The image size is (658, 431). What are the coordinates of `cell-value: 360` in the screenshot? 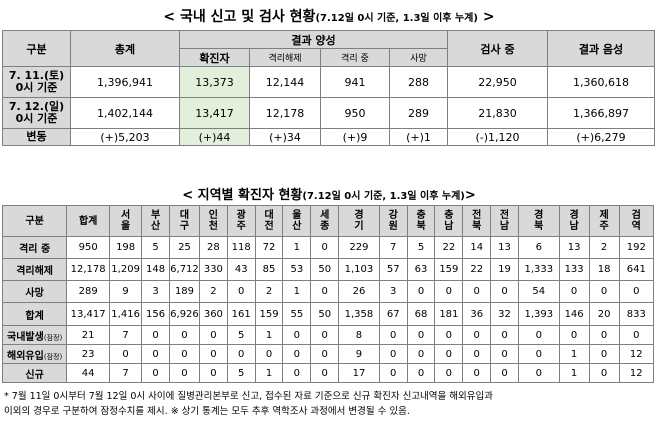 It's located at (213, 314).